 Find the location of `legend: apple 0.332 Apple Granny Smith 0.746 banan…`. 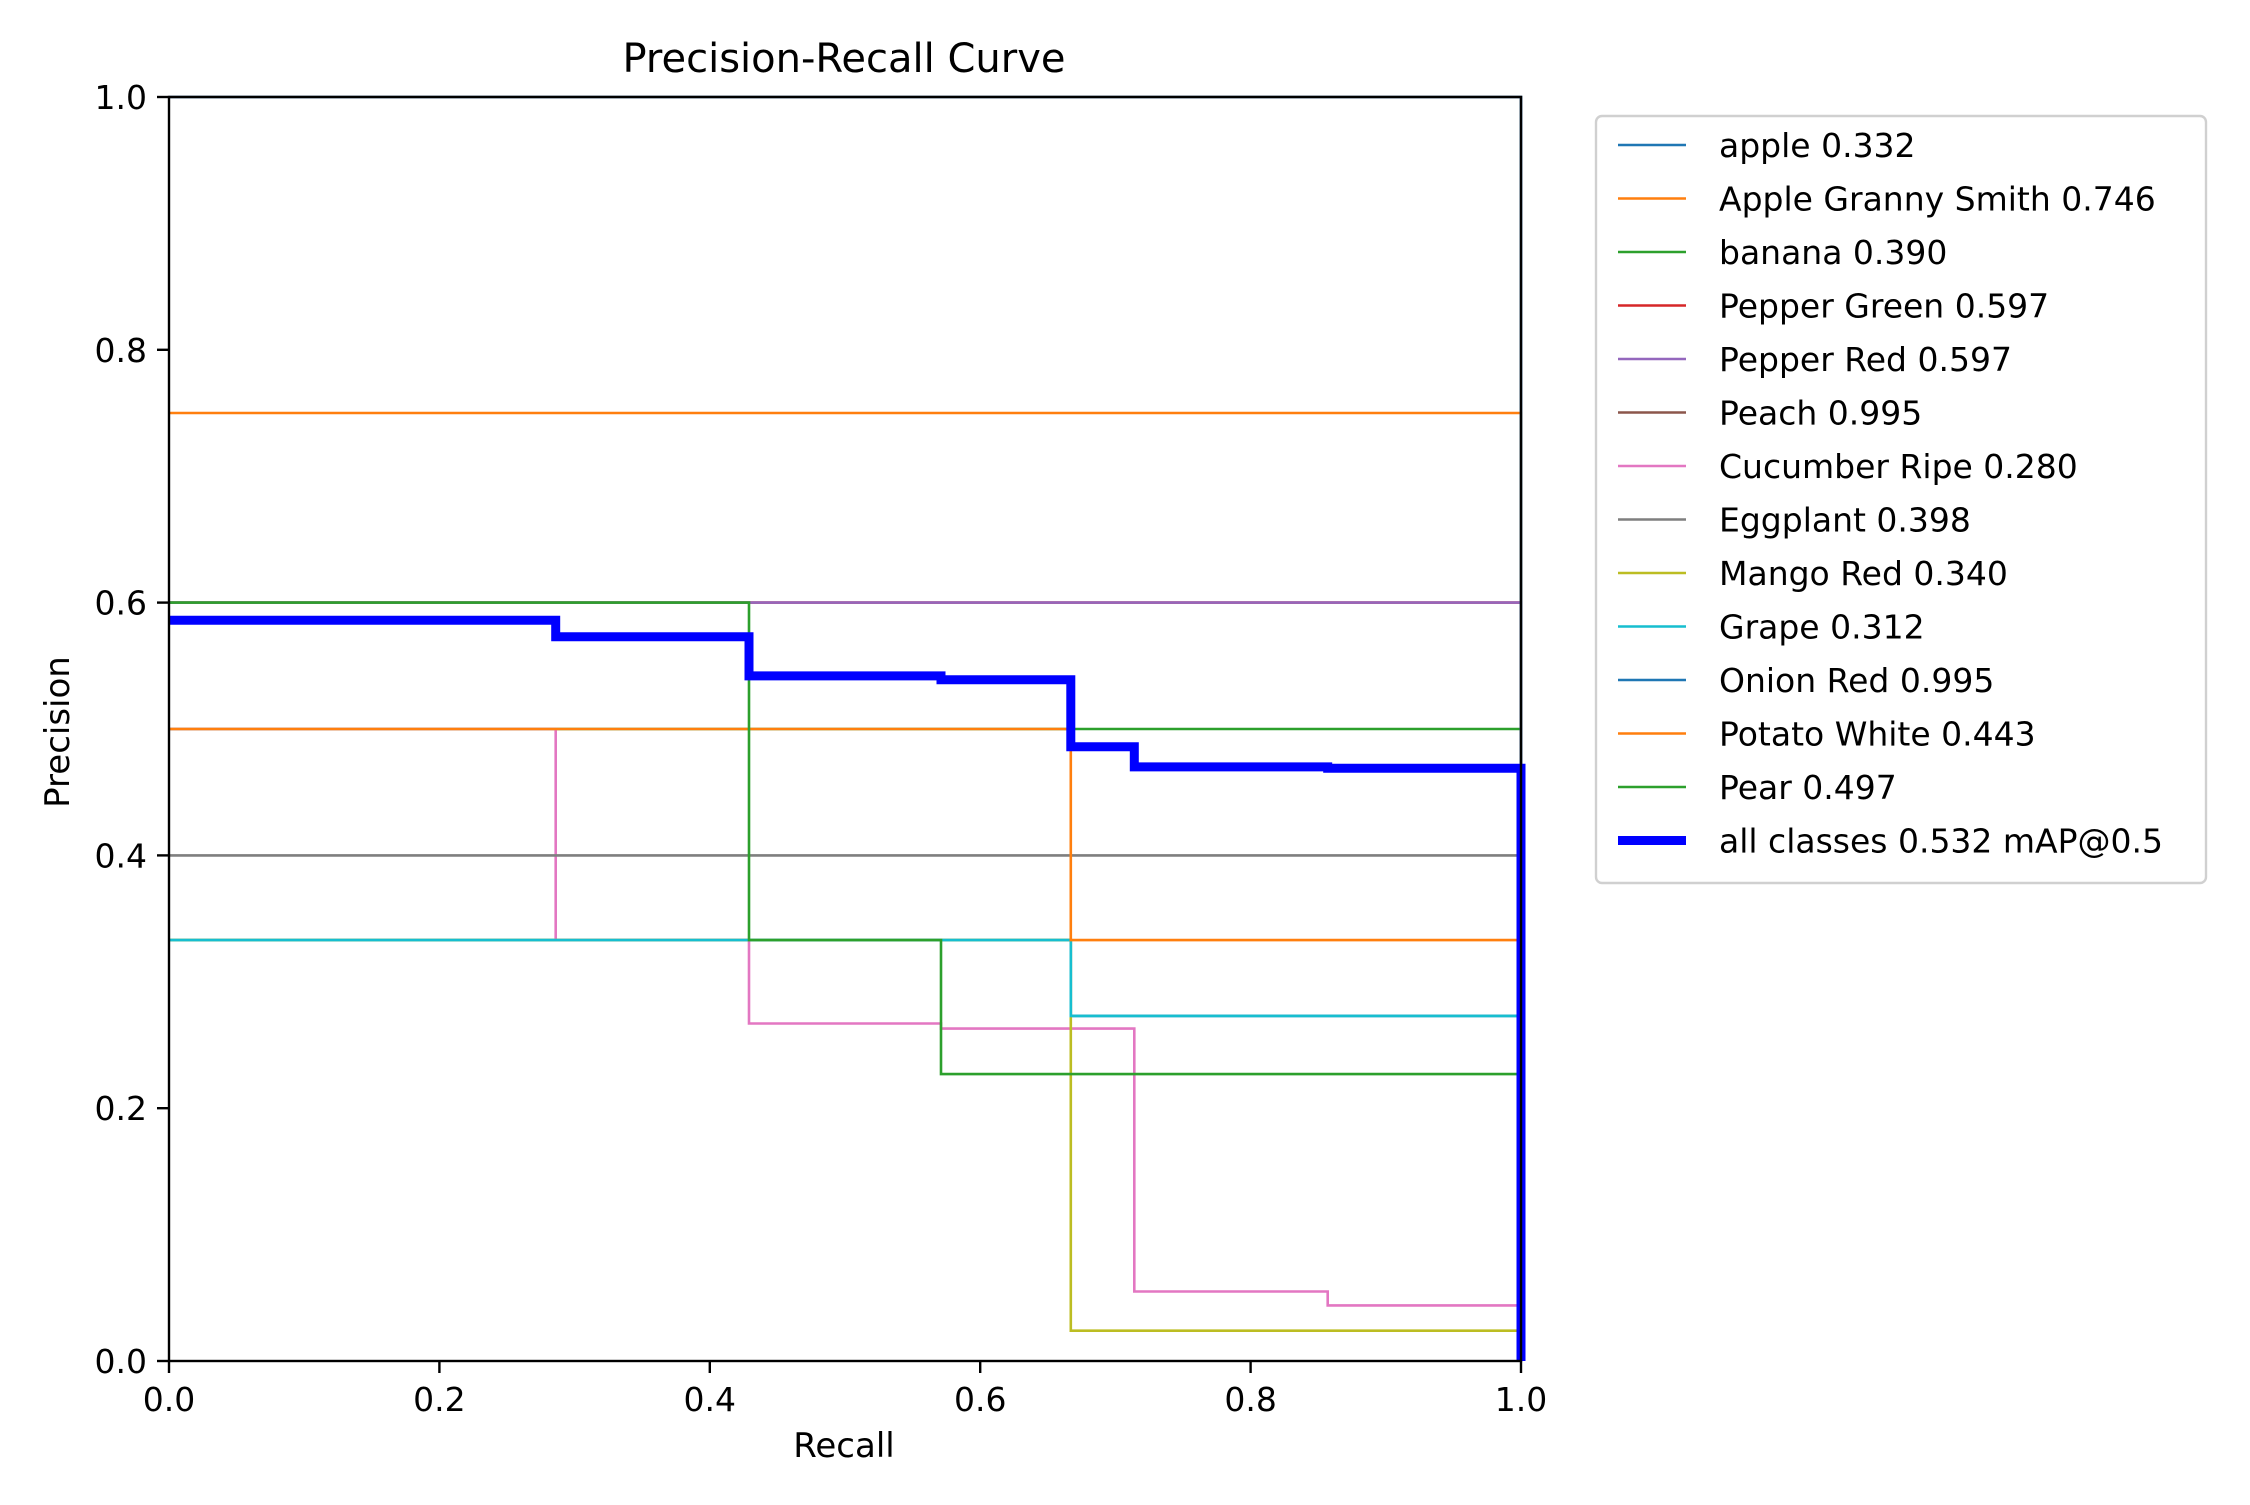

legend: apple 0.332 Apple Granny Smith 0.746 banan… is located at coordinates (1901, 499).